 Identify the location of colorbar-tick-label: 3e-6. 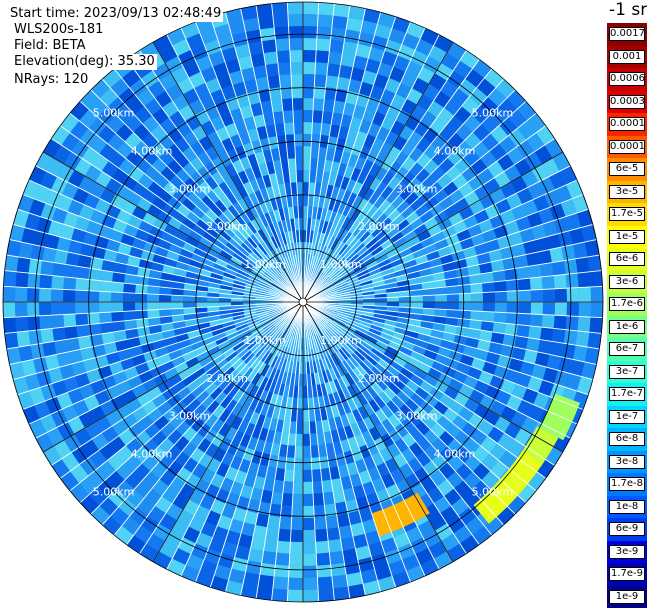
(627, 282).